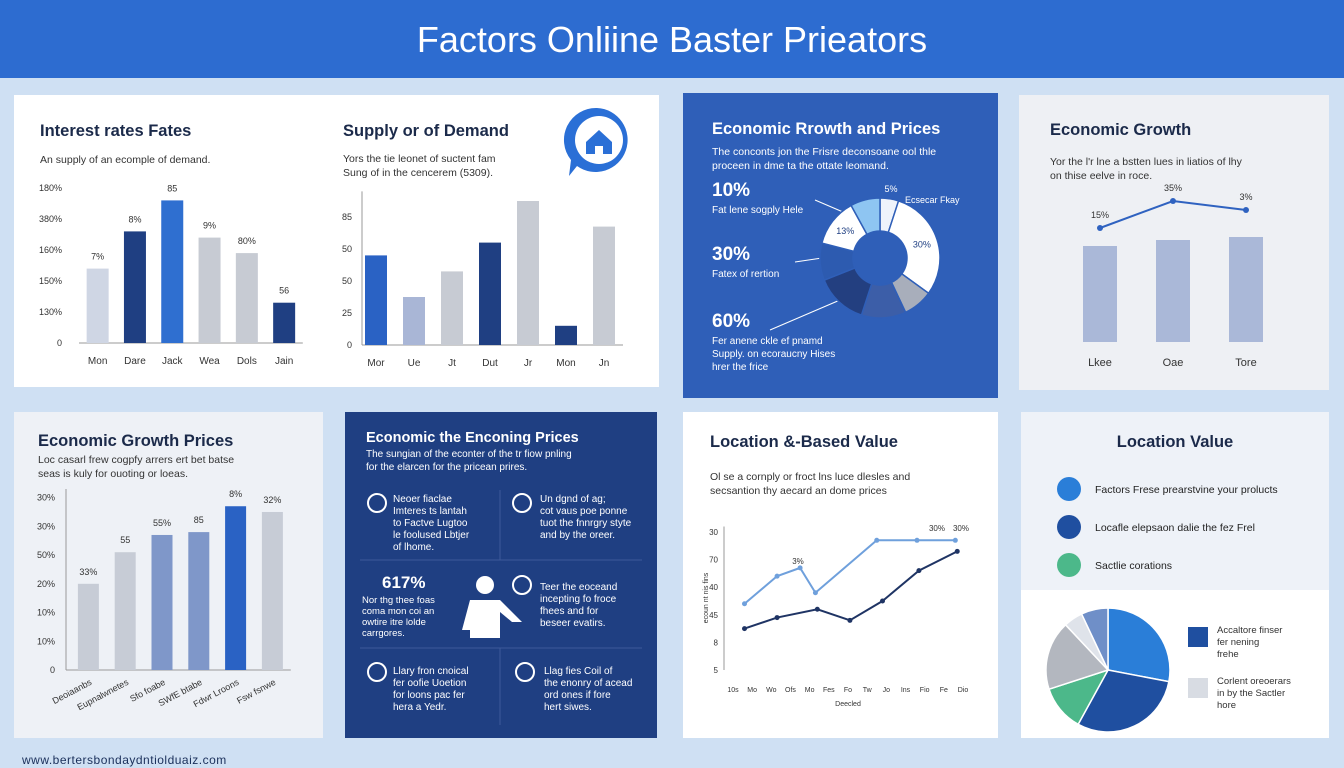 This screenshot has width=1344, height=768. I want to click on key-text: Corlent oreoerars, so click(1254, 681).